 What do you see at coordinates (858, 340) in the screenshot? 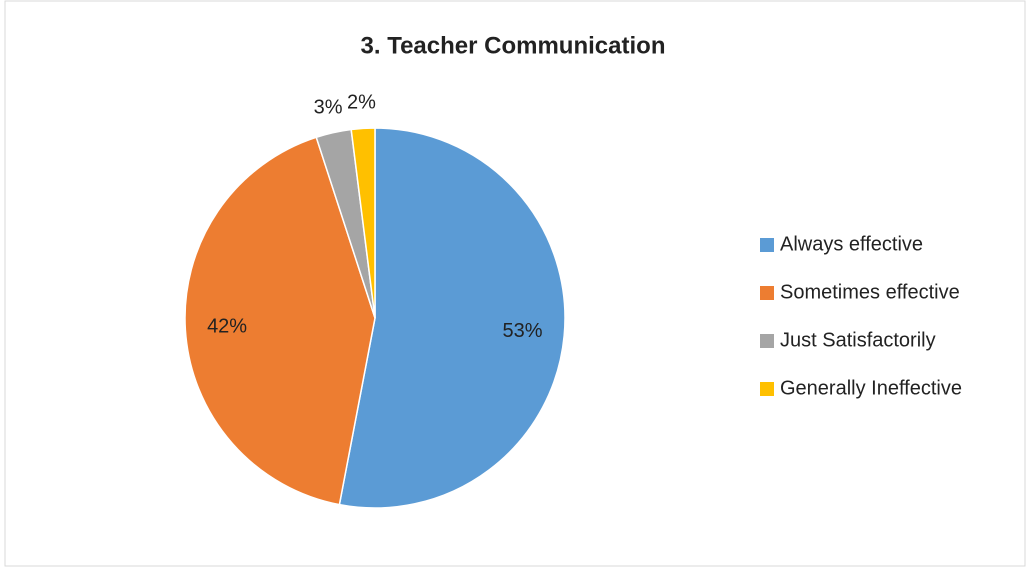
I see `legend-label: Just Satisfactorily` at bounding box center [858, 340].